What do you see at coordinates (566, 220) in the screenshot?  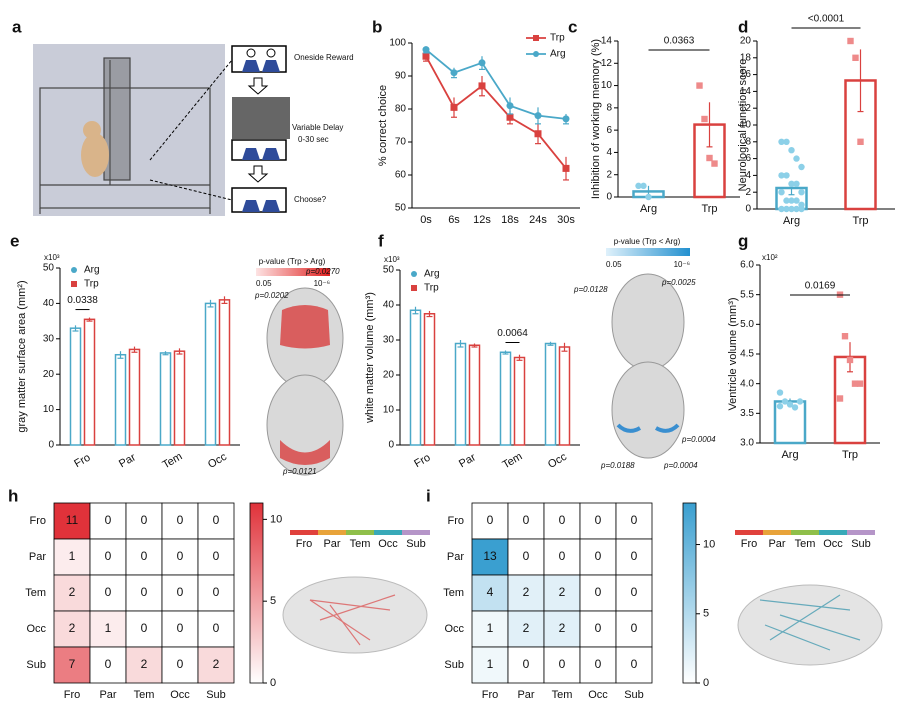 I see `x-tick-label: 30s` at bounding box center [566, 220].